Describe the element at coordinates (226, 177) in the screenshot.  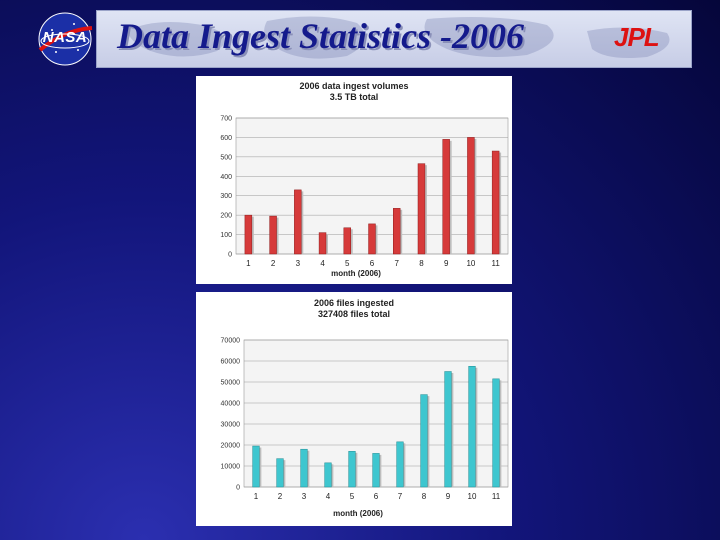
I see `y-tick-label: 400` at that location.